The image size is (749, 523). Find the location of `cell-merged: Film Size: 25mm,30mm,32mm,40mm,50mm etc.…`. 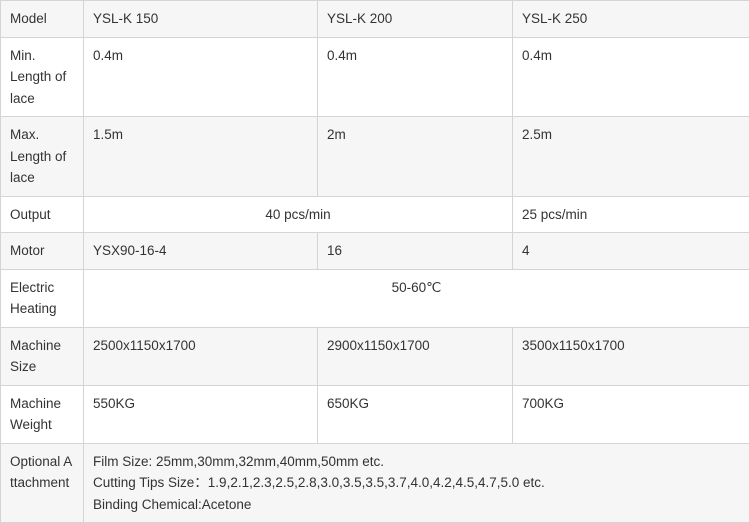

cell-merged: Film Size: 25mm,30mm,32mm,40mm,50mm etc.… is located at coordinates (416, 483).